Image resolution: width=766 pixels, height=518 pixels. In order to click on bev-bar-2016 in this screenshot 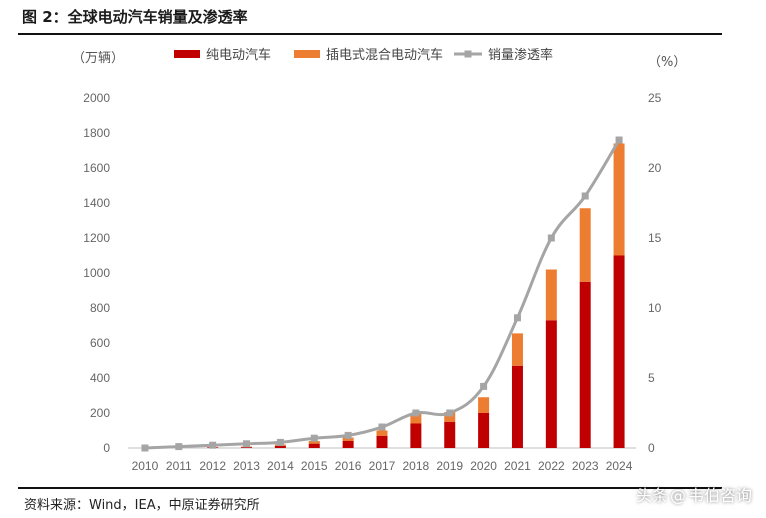, I will do `click(348, 444)`.